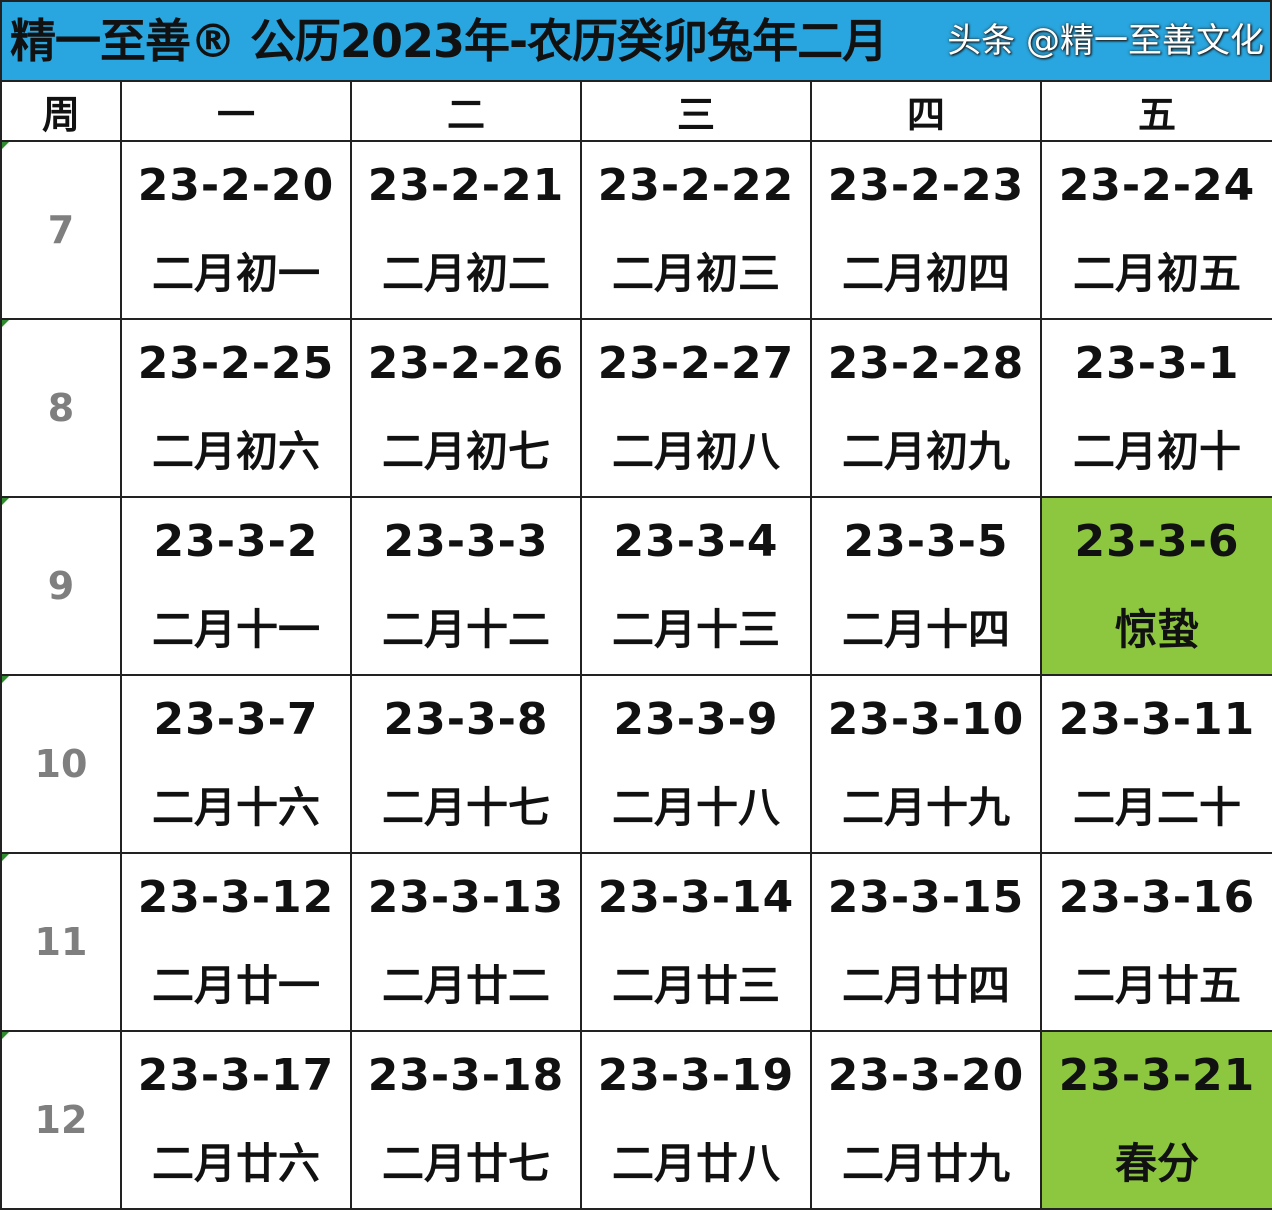 Image resolution: width=1272 pixels, height=1210 pixels. I want to click on gregorian-date: 23-2-22, so click(696, 185).